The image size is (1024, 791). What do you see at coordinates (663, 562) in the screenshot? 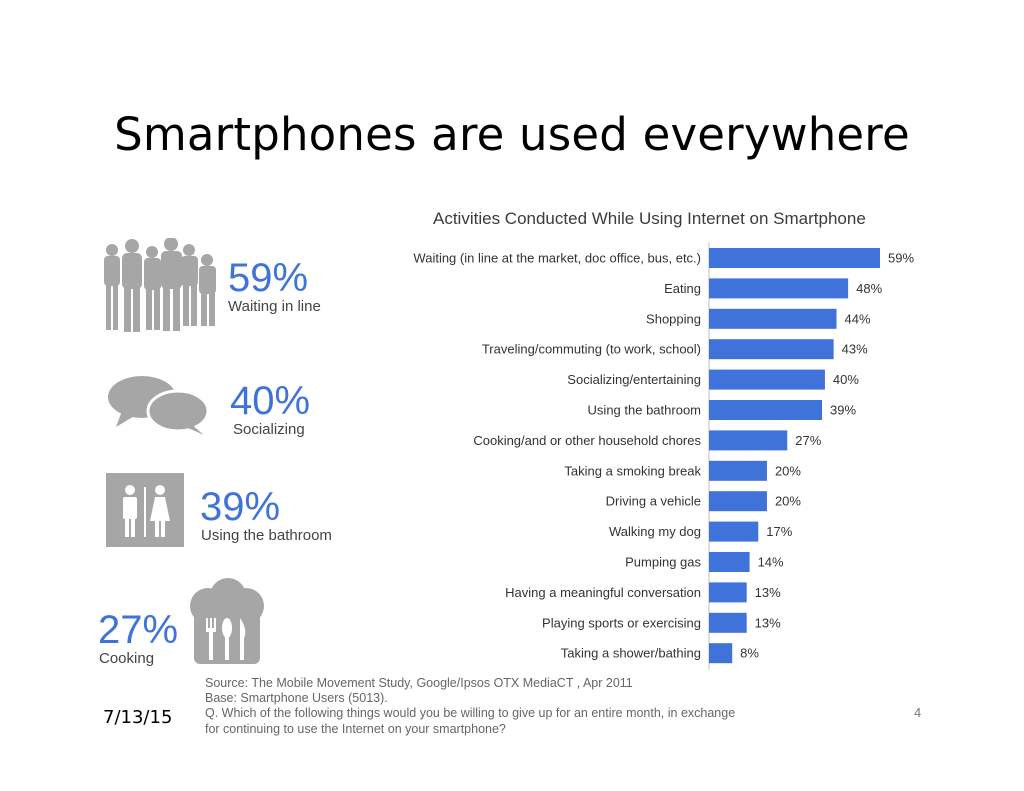
I see `category-label: Pumping gas` at bounding box center [663, 562].